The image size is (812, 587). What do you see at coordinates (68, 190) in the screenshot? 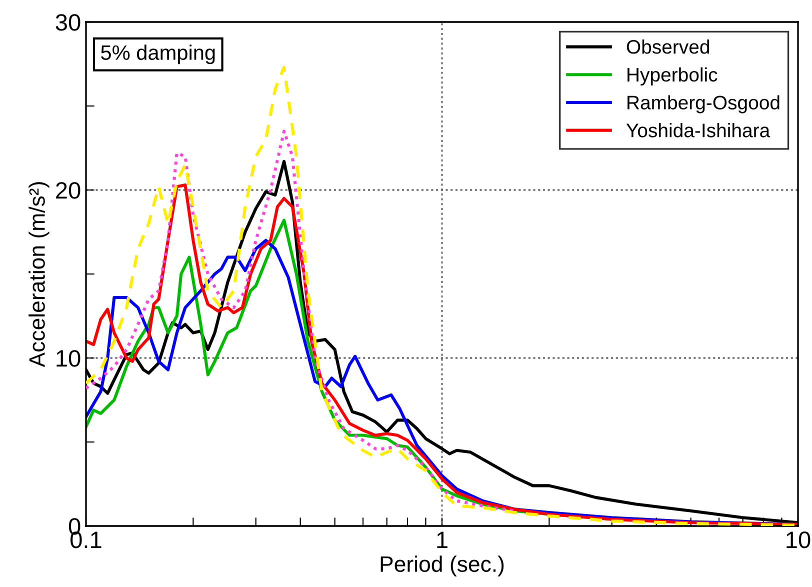
I see `y-tick-label: 20` at bounding box center [68, 190].